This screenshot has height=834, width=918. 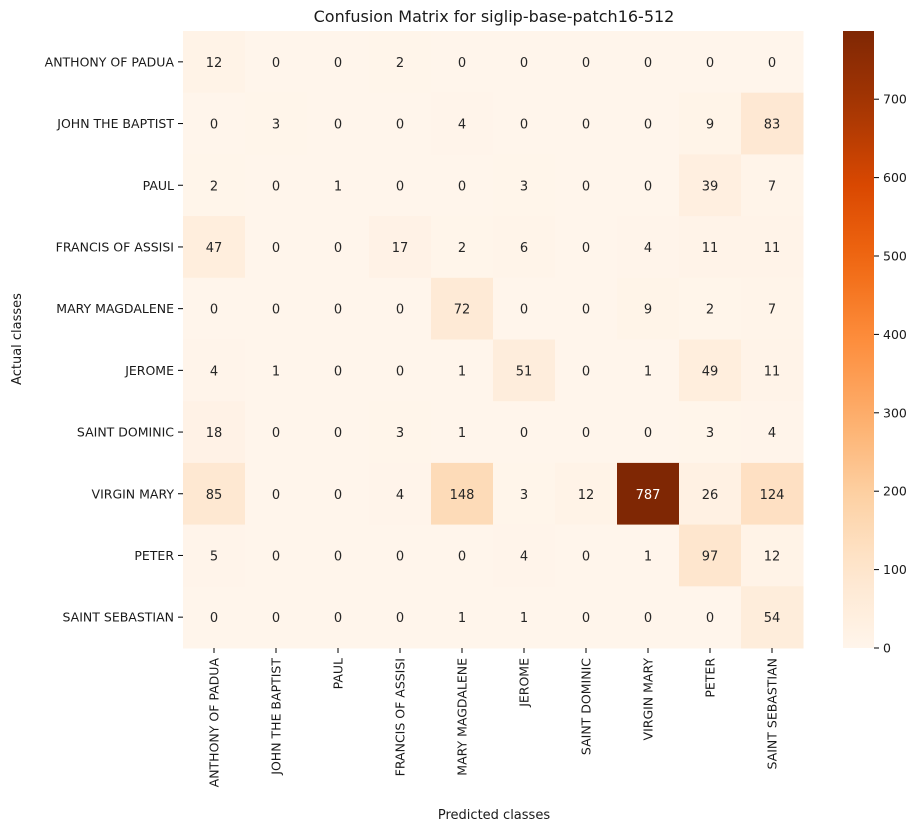 I want to click on cell-value-label: 11, so click(x=710, y=248).